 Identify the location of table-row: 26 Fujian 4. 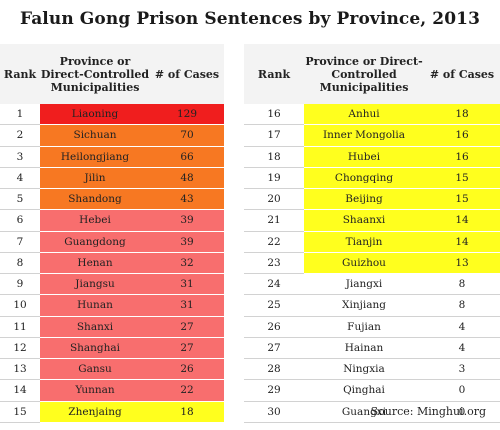
(372, 327).